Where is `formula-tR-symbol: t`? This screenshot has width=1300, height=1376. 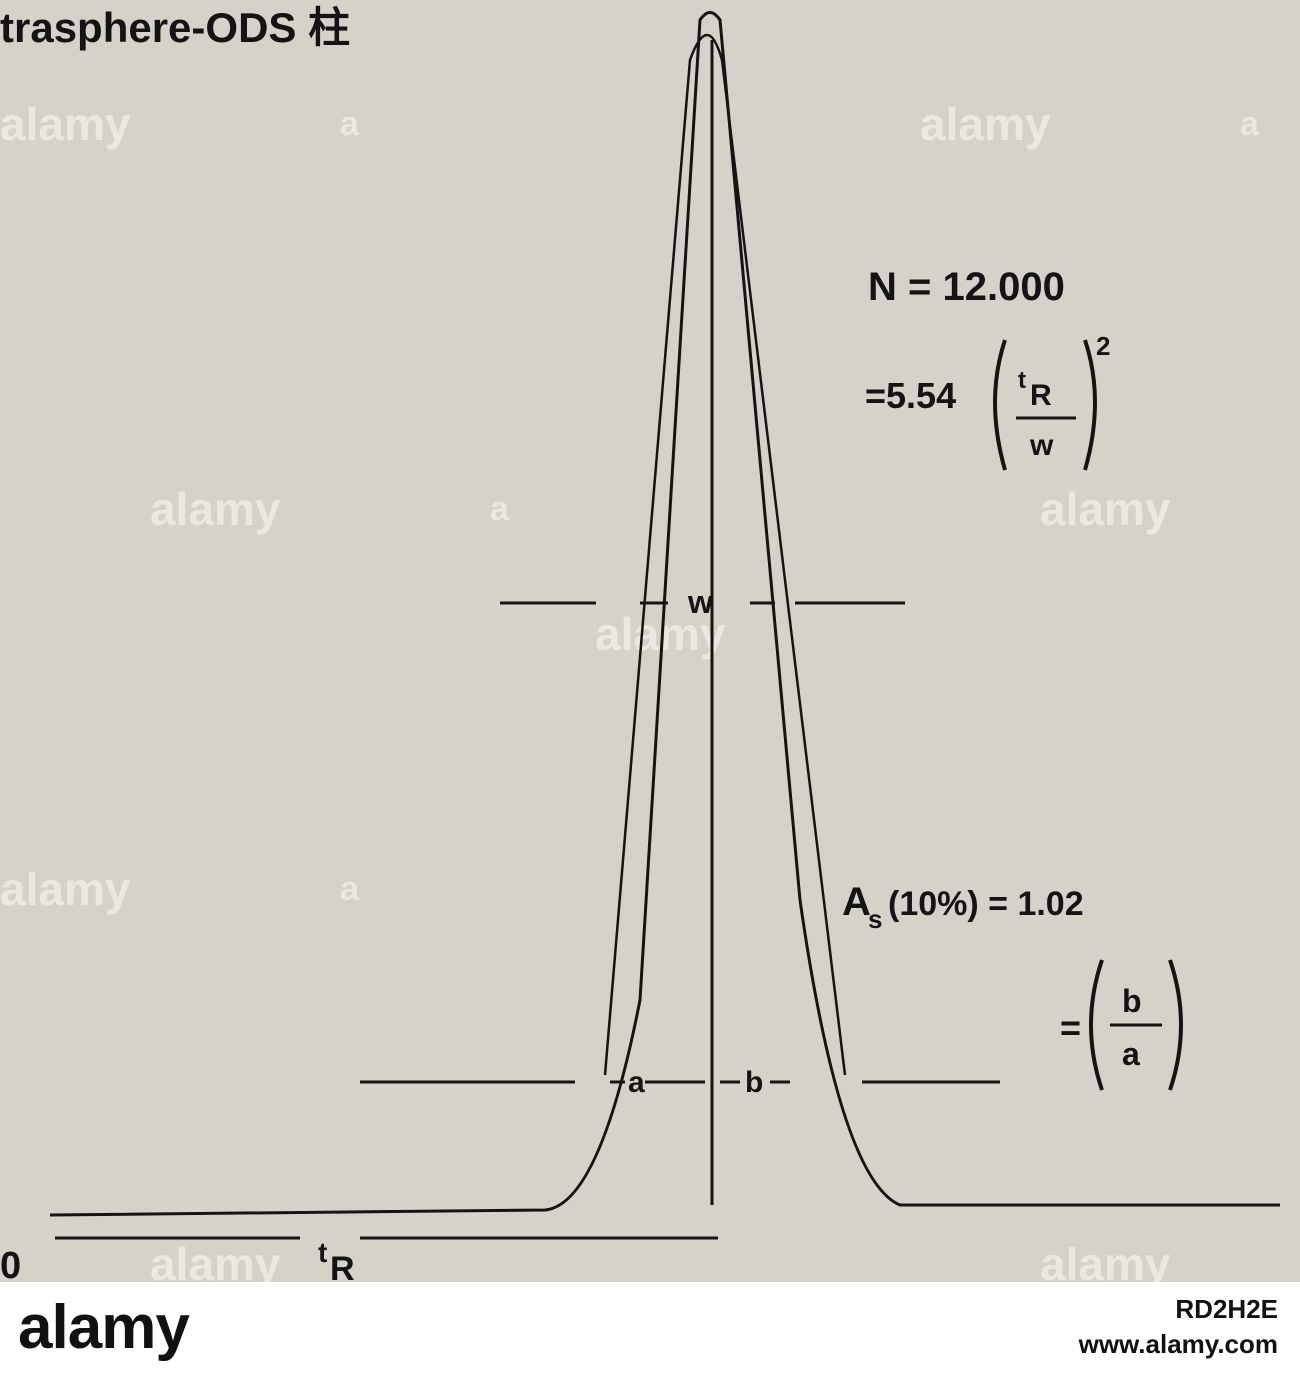
formula-tR-symbol: t is located at coordinates (1022, 380).